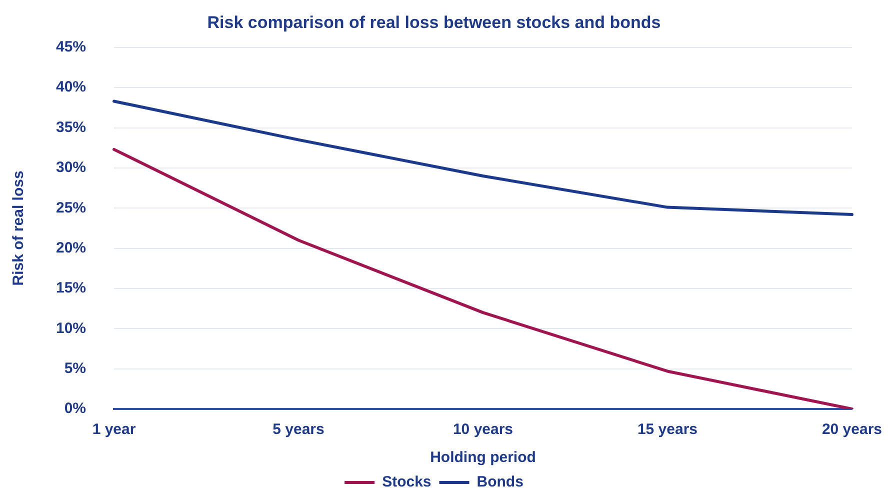 Image resolution: width=888 pixels, height=500 pixels. I want to click on x-axis-title: Holding period, so click(483, 457).